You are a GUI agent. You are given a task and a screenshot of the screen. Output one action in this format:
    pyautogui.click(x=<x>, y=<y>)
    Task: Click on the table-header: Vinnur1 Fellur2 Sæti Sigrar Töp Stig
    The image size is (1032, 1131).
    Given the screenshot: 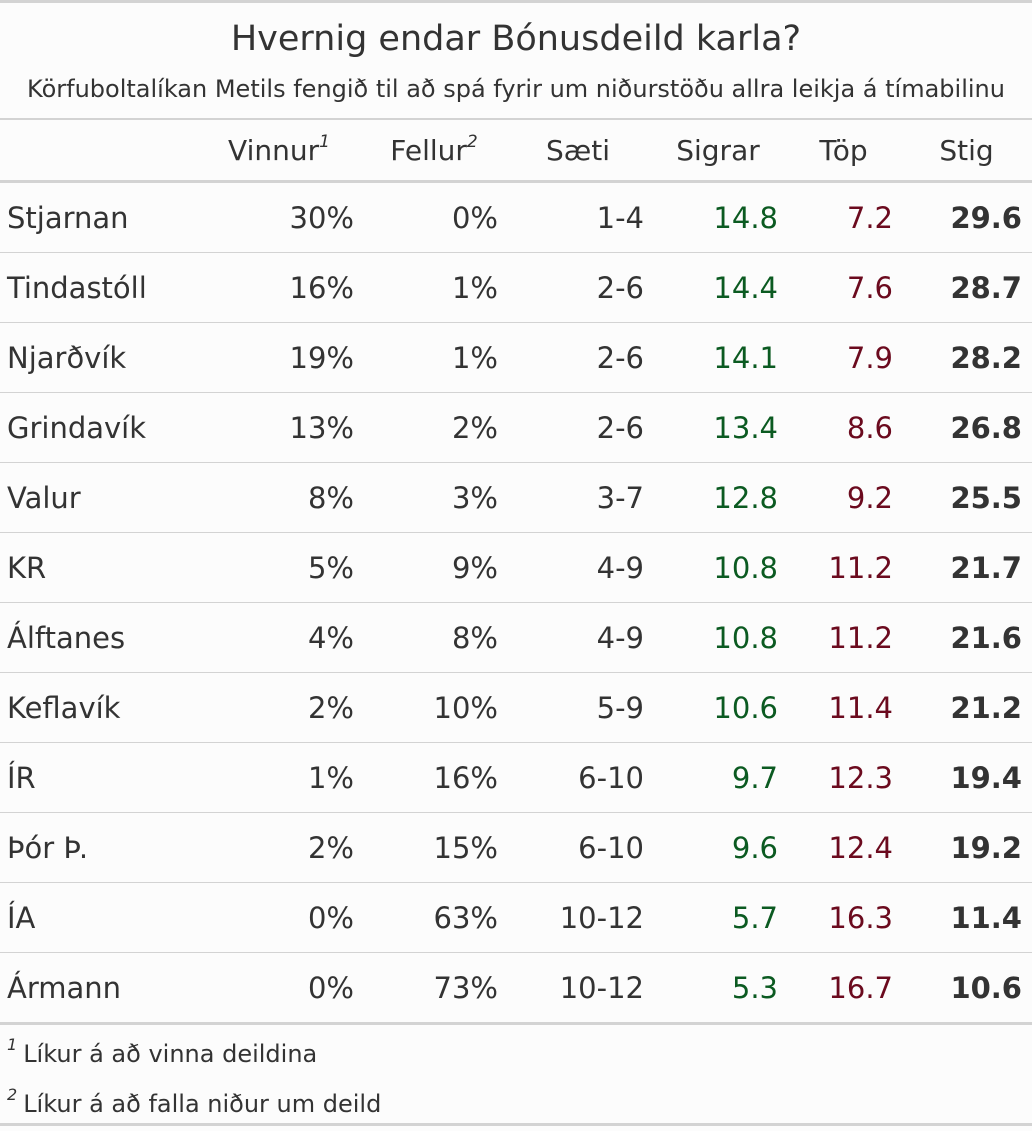 What is the action you would take?
    pyautogui.click(x=516, y=151)
    